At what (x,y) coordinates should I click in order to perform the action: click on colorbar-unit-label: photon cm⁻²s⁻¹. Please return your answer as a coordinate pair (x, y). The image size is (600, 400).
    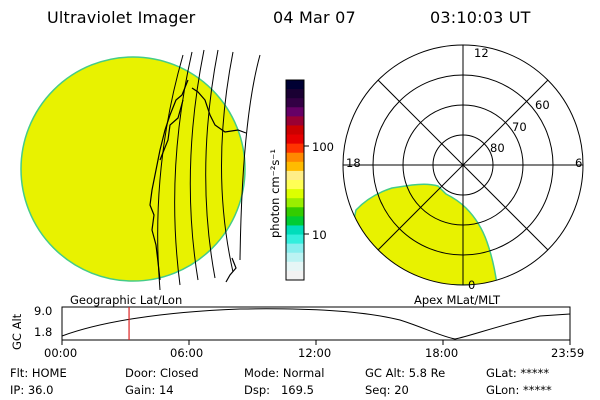
    Looking at the image, I should click on (275, 193).